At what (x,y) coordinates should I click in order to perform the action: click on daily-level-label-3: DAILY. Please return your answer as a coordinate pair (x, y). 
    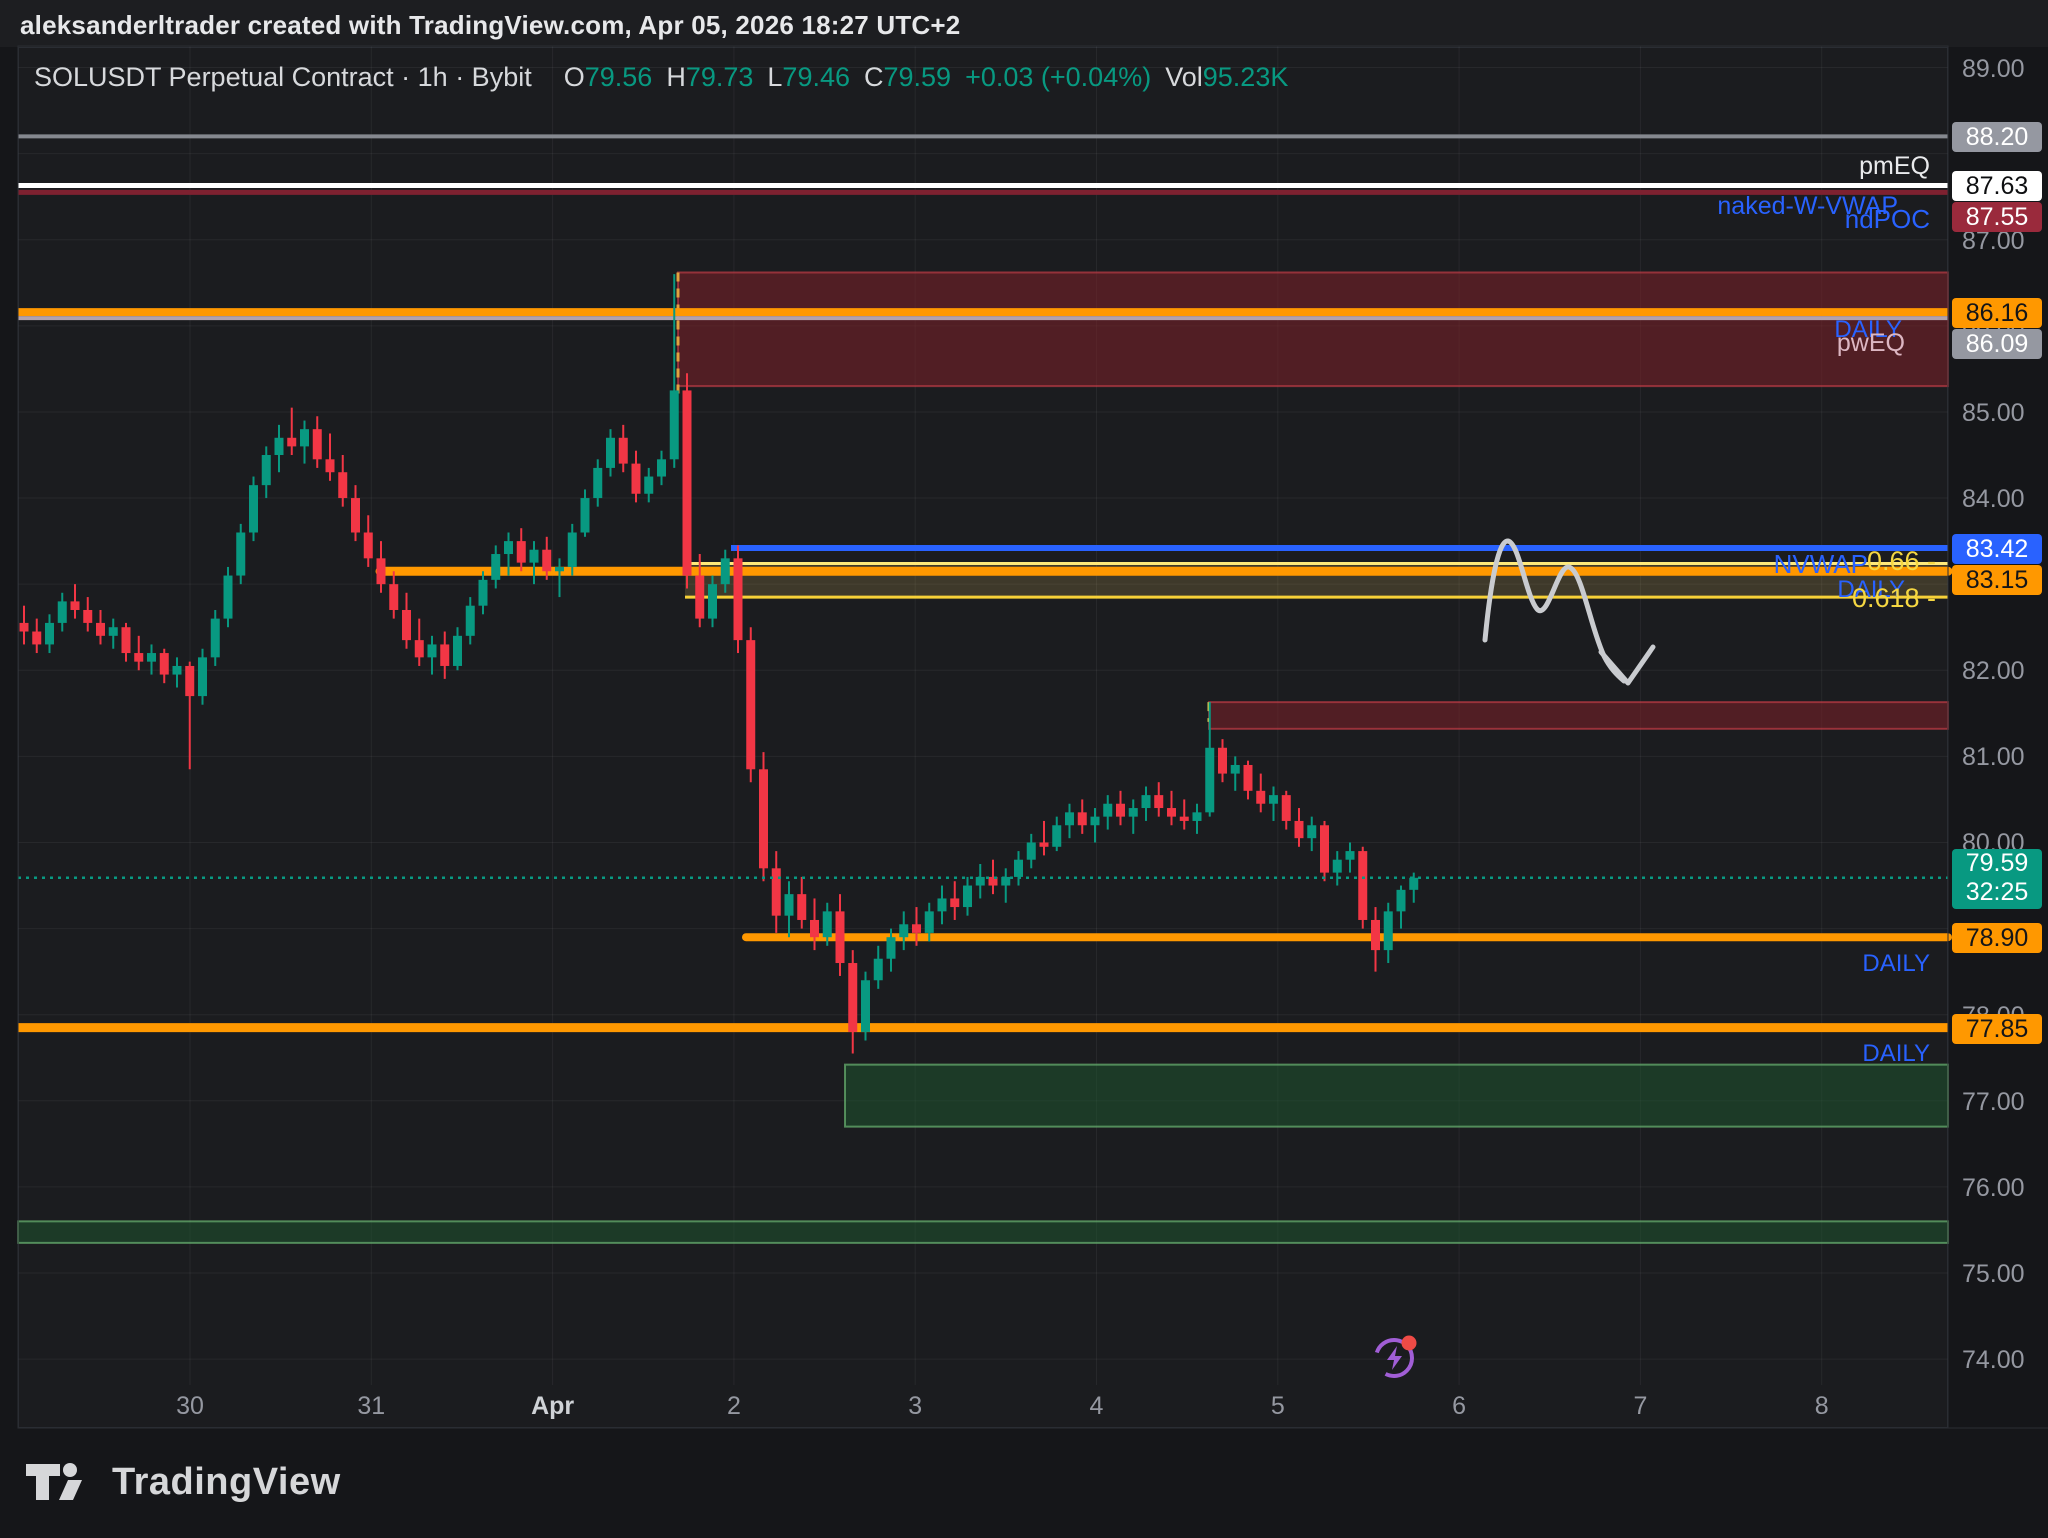
    Looking at the image, I should click on (1896, 963).